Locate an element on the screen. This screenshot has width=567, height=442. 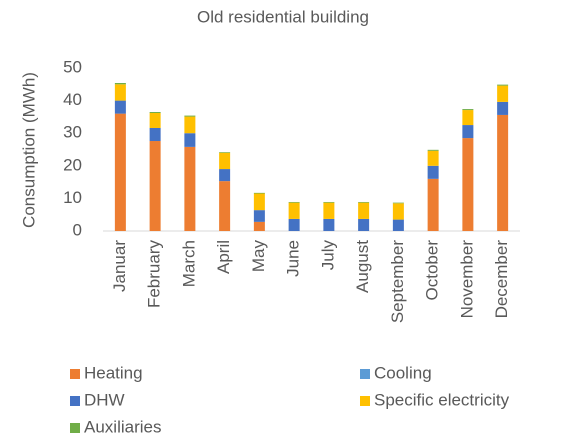
x-tick-label: November is located at coordinates (466, 279).